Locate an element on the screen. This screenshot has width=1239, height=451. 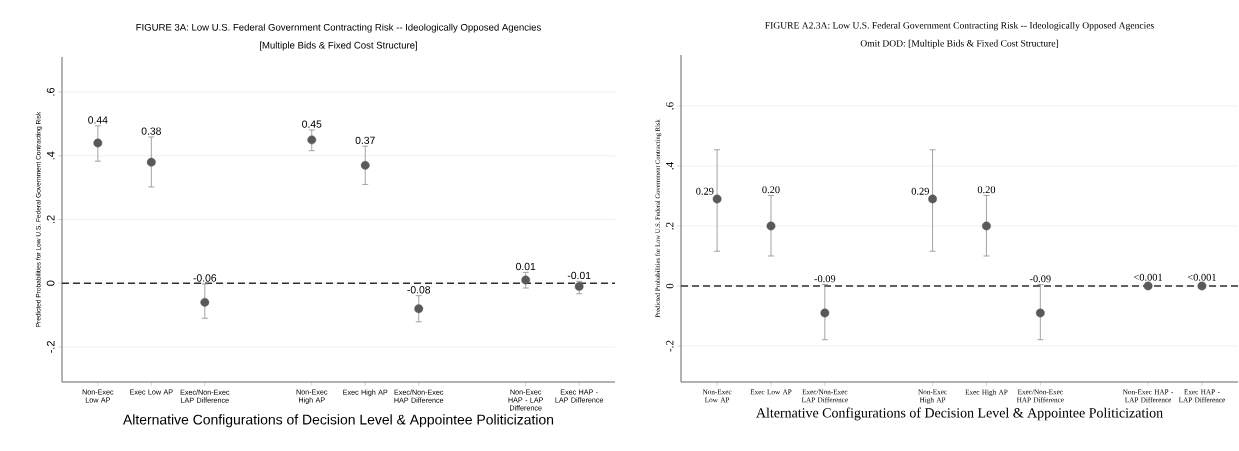
chart-subtitle: [Multiple Bids & Fixed Cost Structure] is located at coordinates (338, 46).